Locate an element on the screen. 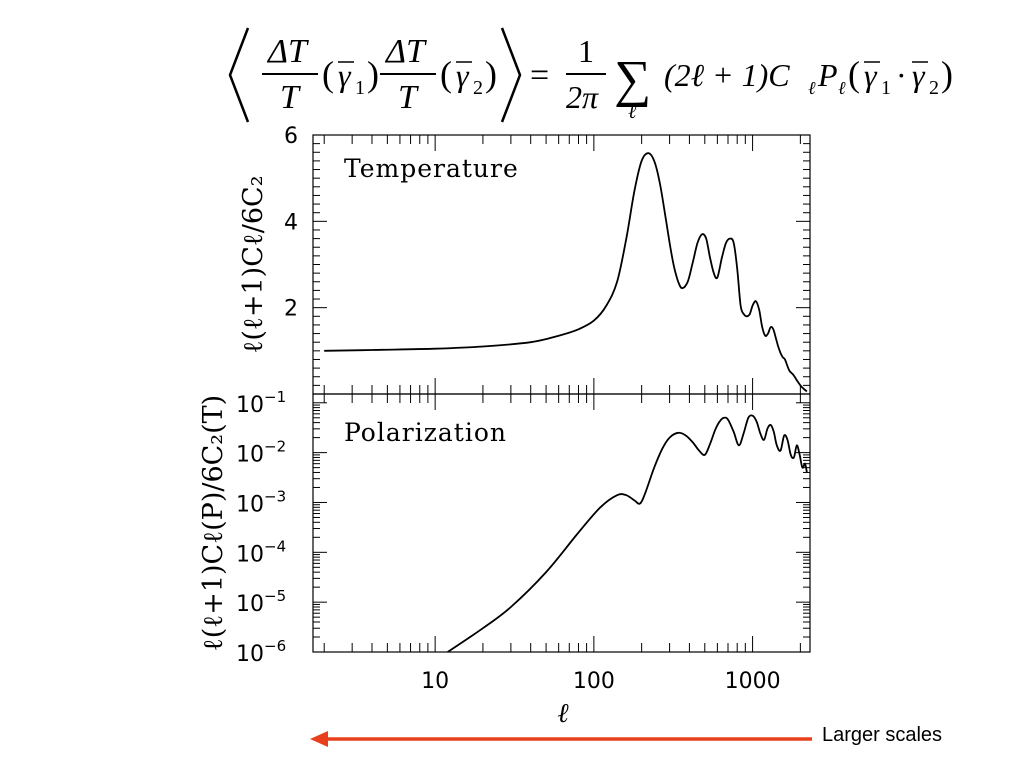 This screenshot has width=1024, height=768. left-angle-bracket is located at coordinates (239, 75).